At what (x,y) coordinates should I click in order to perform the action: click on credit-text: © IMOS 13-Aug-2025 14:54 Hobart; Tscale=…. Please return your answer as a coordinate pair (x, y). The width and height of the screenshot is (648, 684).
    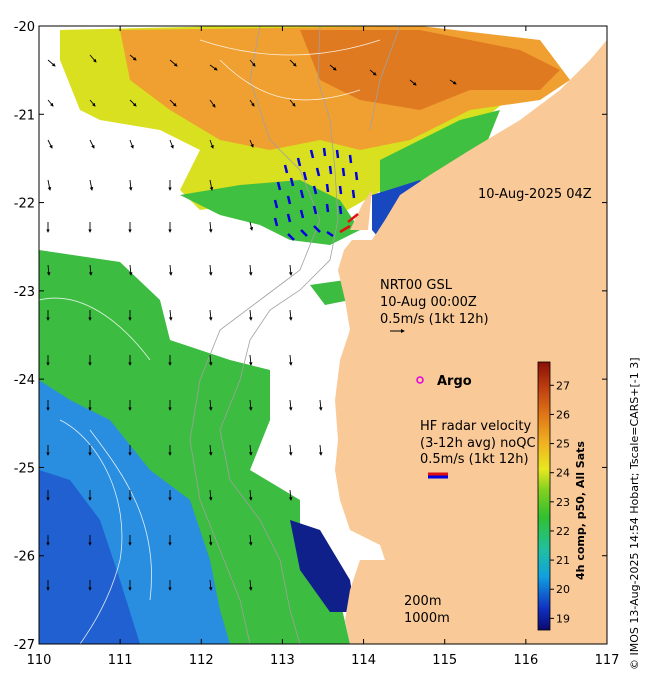
    Looking at the image, I should click on (634, 513).